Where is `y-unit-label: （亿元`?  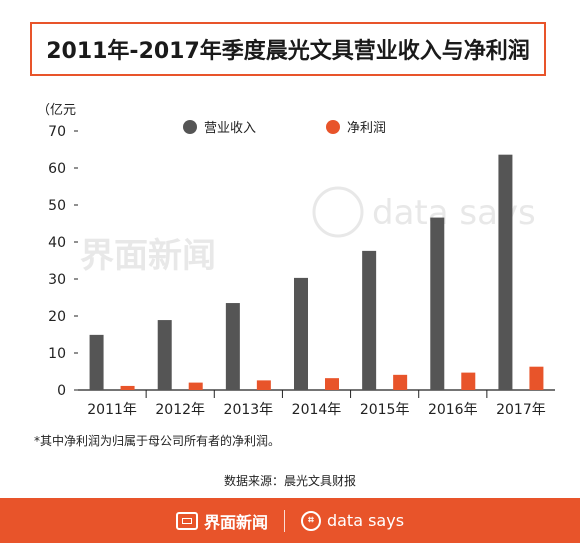 y-unit-label: （亿元 is located at coordinates (56, 110).